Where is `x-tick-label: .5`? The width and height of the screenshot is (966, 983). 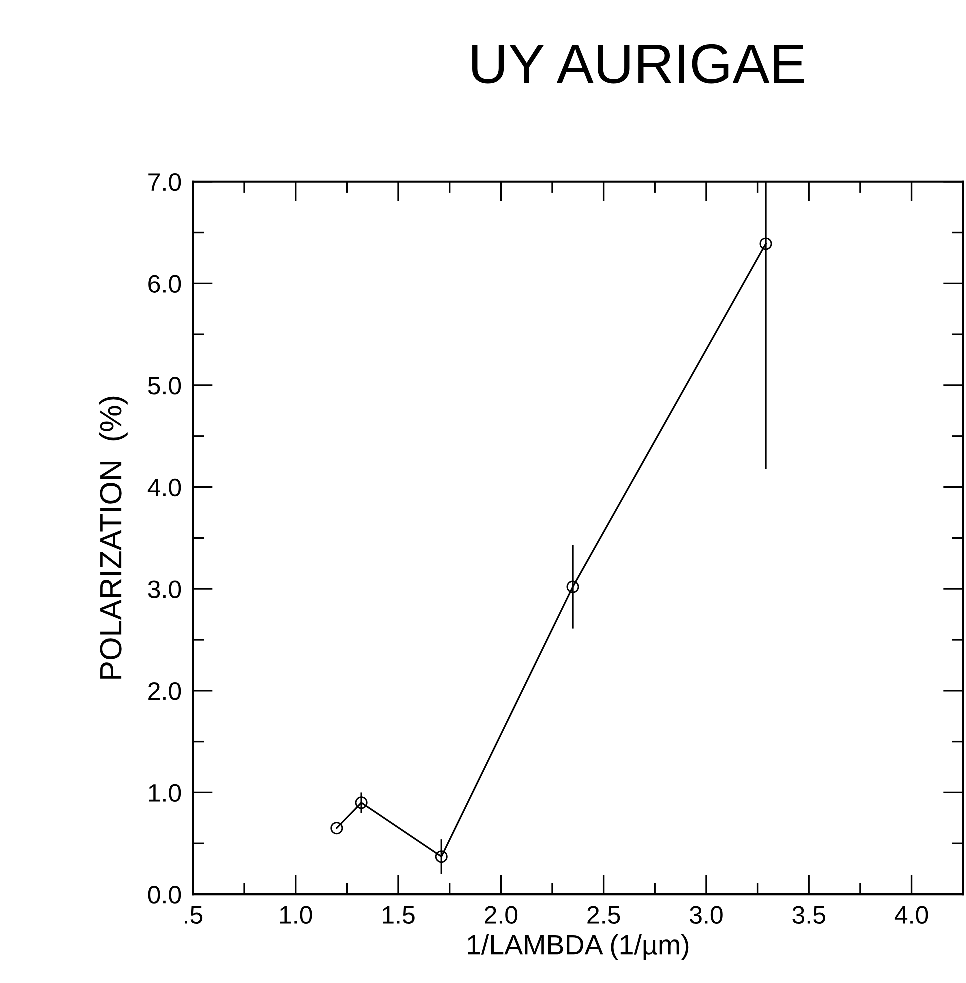 x-tick-label: .5 is located at coordinates (194, 915).